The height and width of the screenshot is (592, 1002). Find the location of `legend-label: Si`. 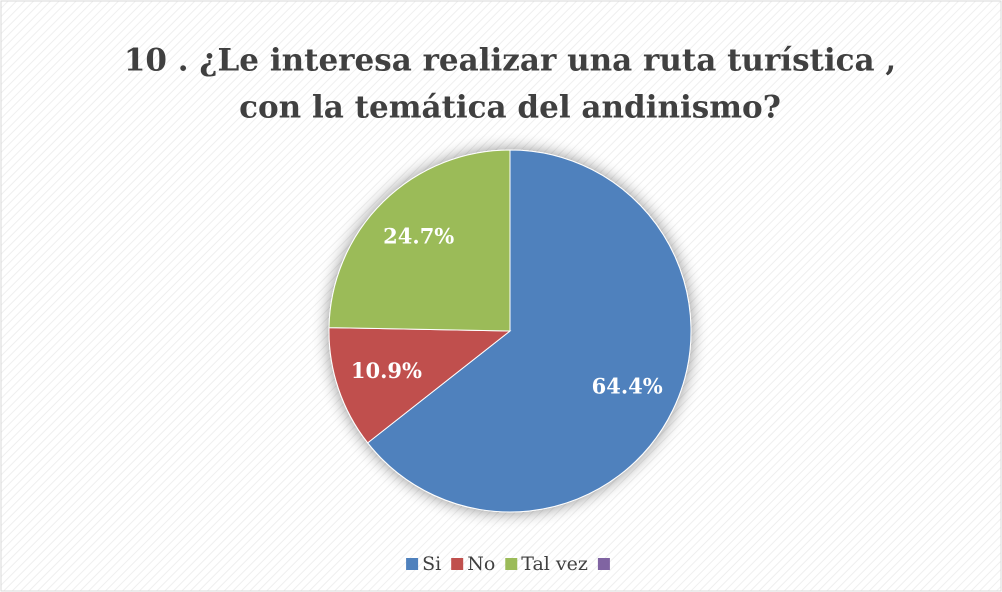

legend-label: Si is located at coordinates (431, 564).